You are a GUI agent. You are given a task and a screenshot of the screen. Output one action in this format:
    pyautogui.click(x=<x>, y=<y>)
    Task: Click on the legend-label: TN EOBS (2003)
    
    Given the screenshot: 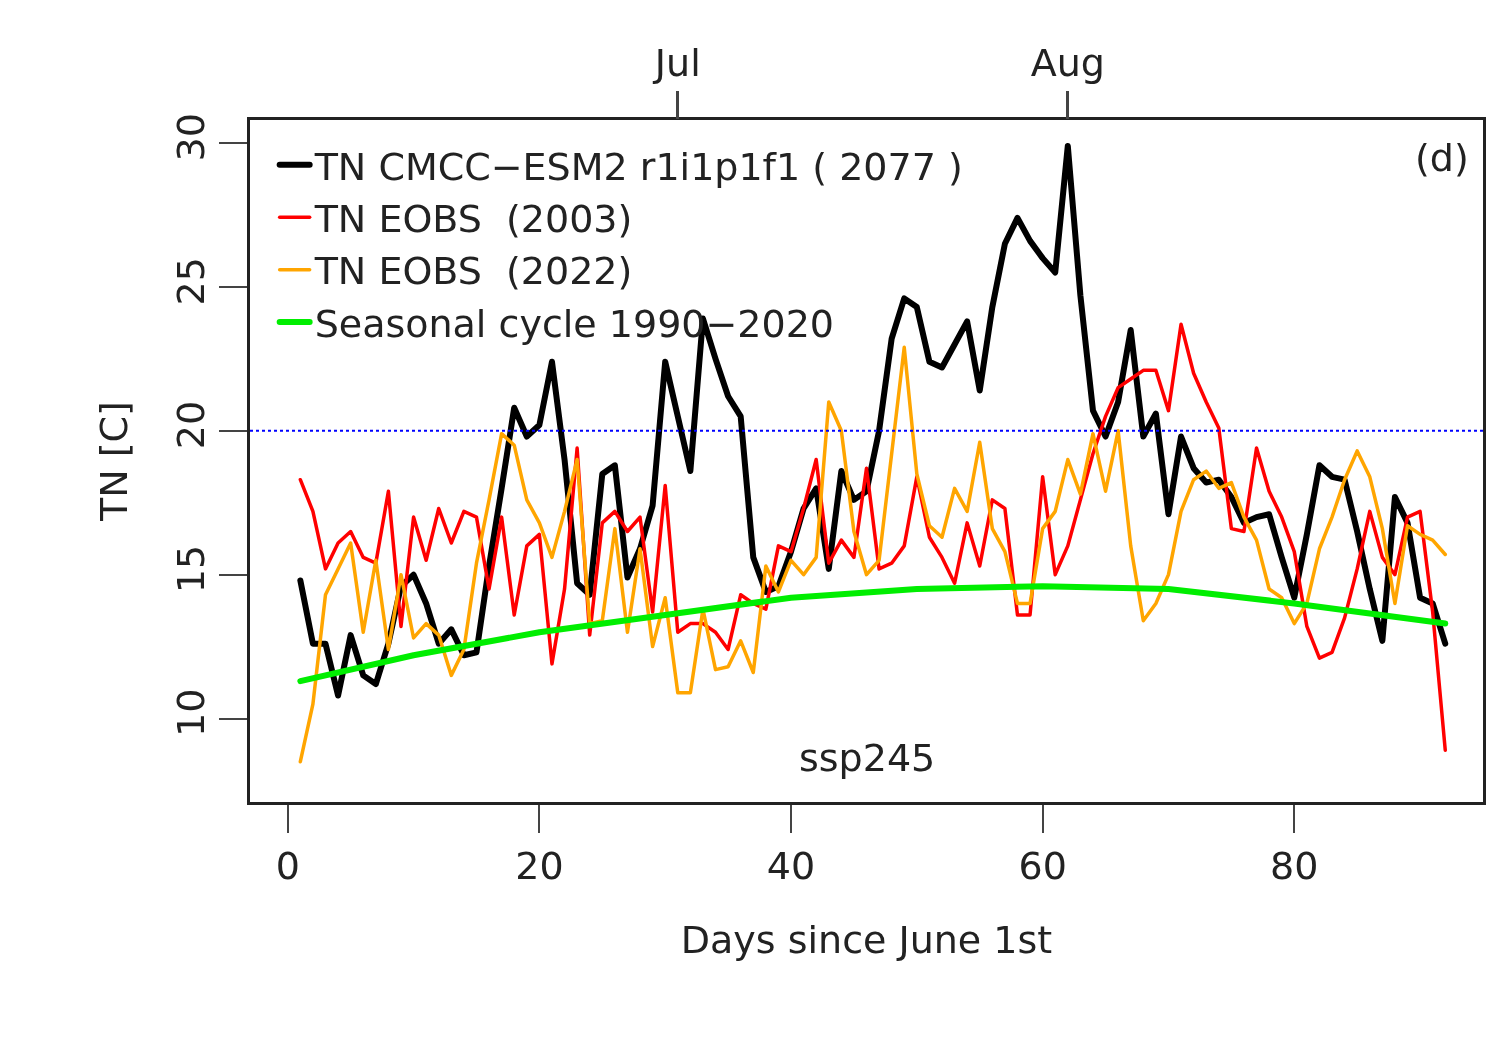 What is the action you would take?
    pyautogui.click(x=473, y=219)
    